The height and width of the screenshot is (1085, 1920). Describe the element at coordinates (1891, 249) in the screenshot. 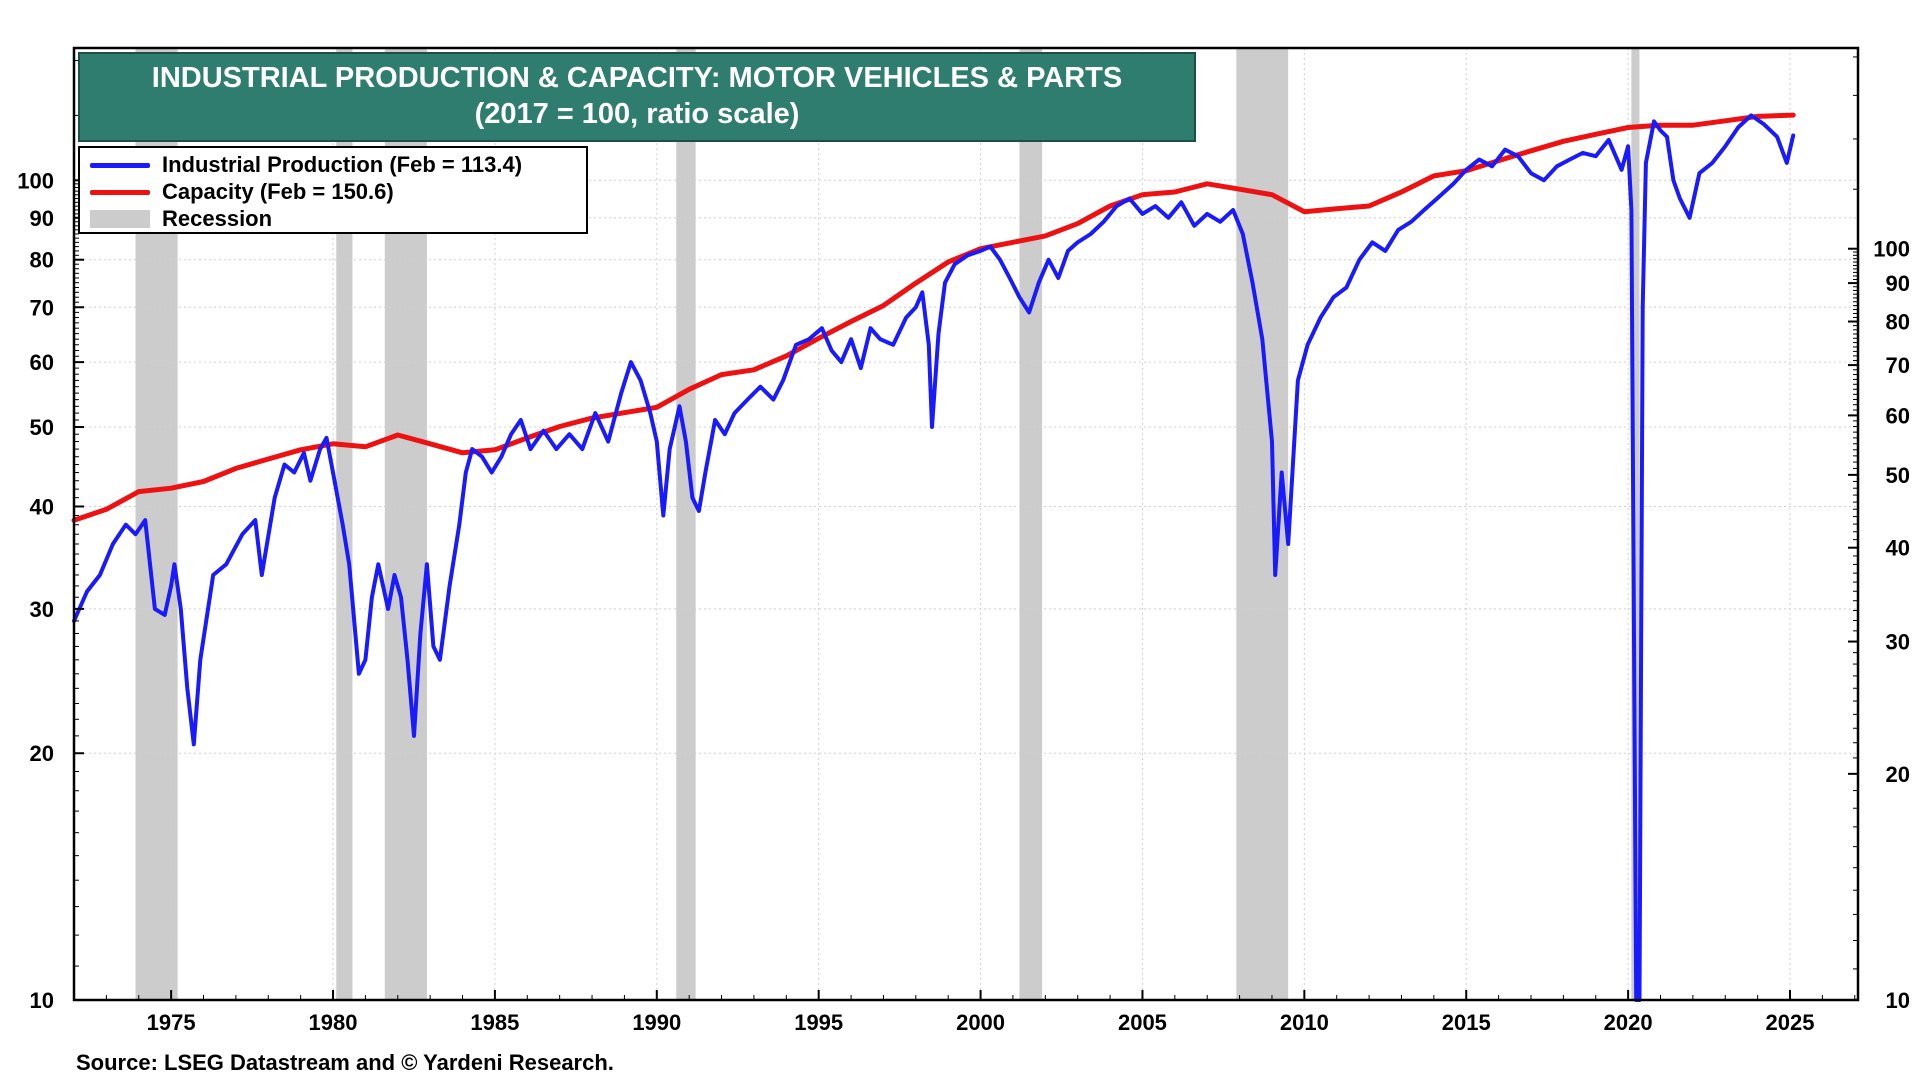

I see `right-tick-label-9: 100` at that location.